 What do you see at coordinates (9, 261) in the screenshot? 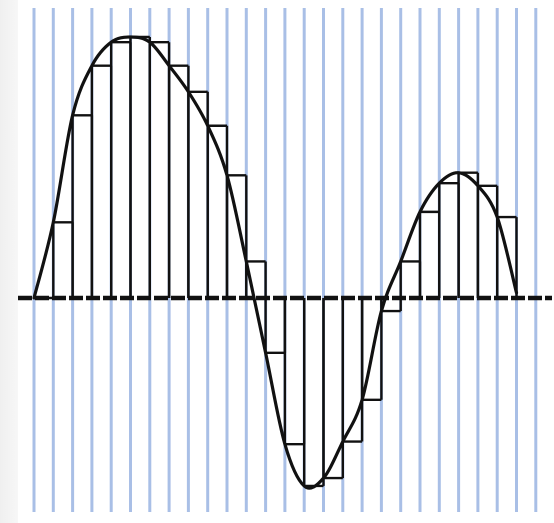
I see `left-margin-shade` at bounding box center [9, 261].